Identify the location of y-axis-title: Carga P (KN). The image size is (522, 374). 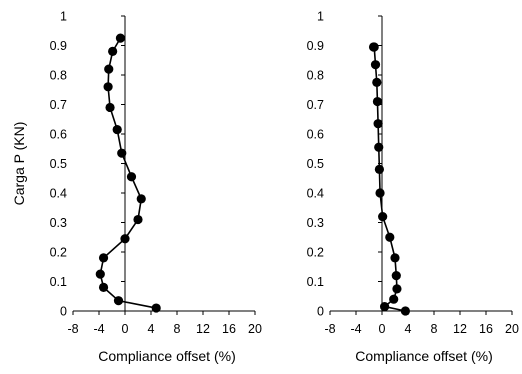
(19, 164).